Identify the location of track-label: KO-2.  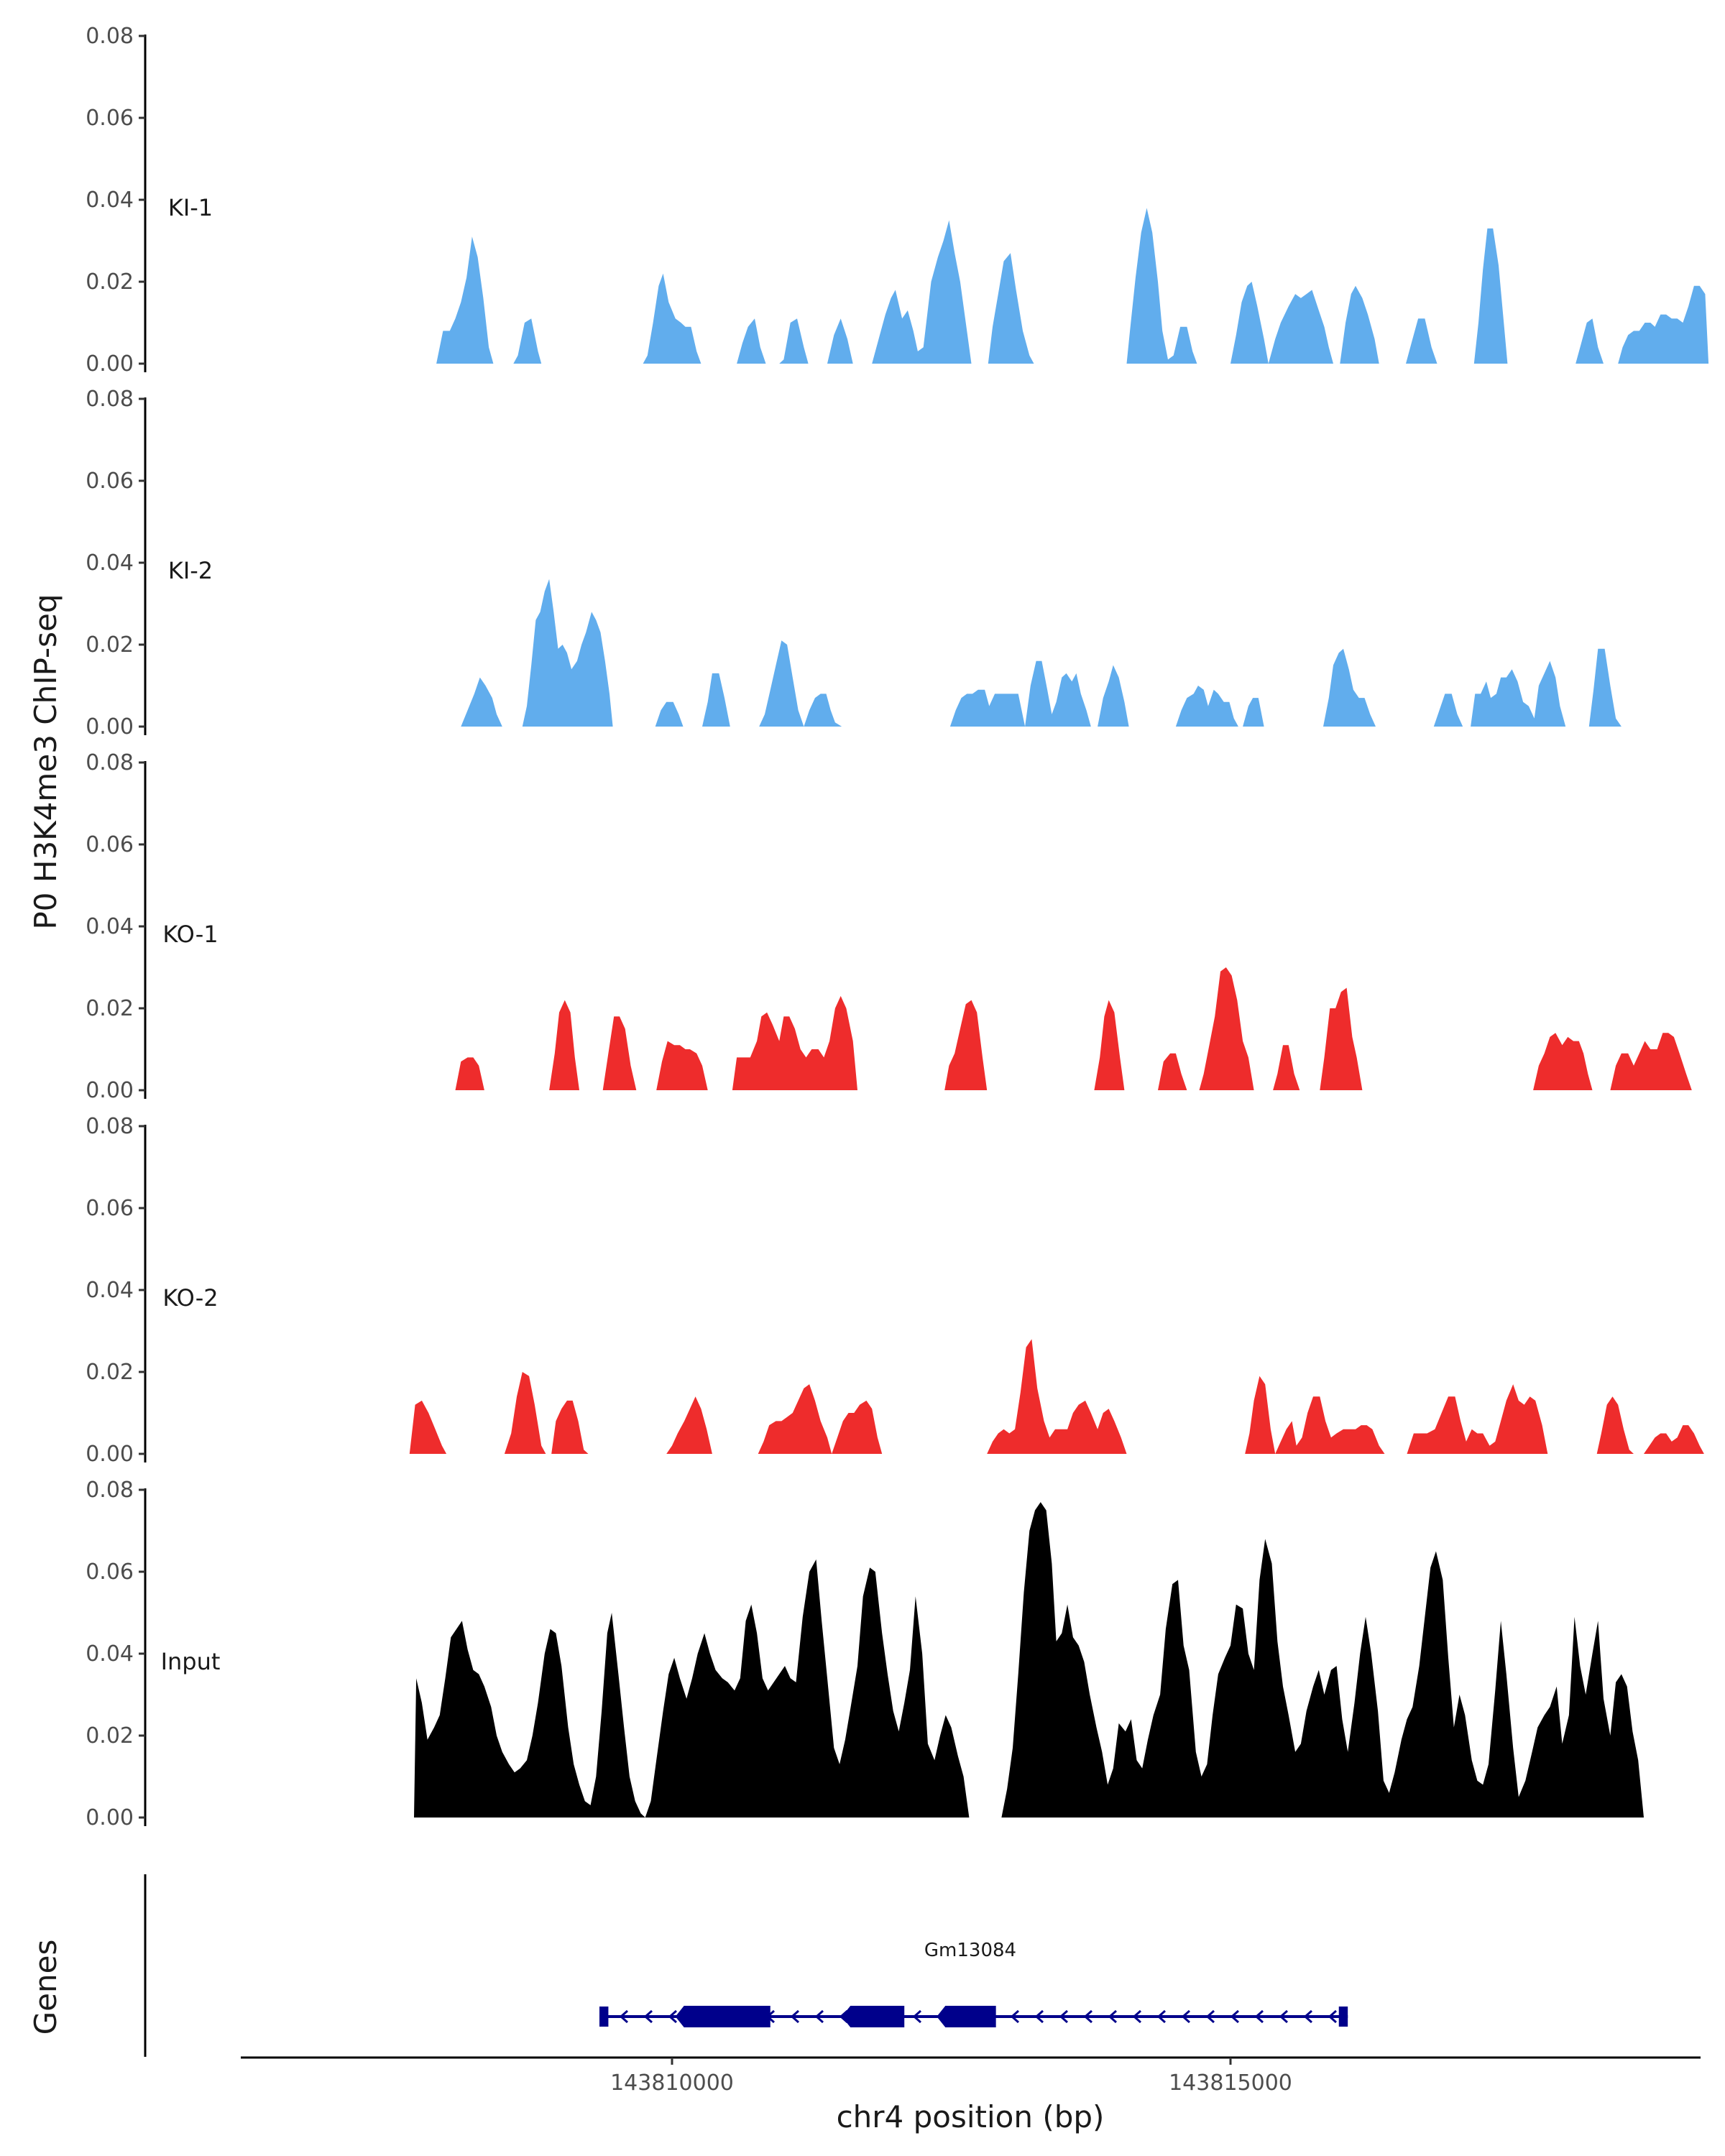
(190, 1298).